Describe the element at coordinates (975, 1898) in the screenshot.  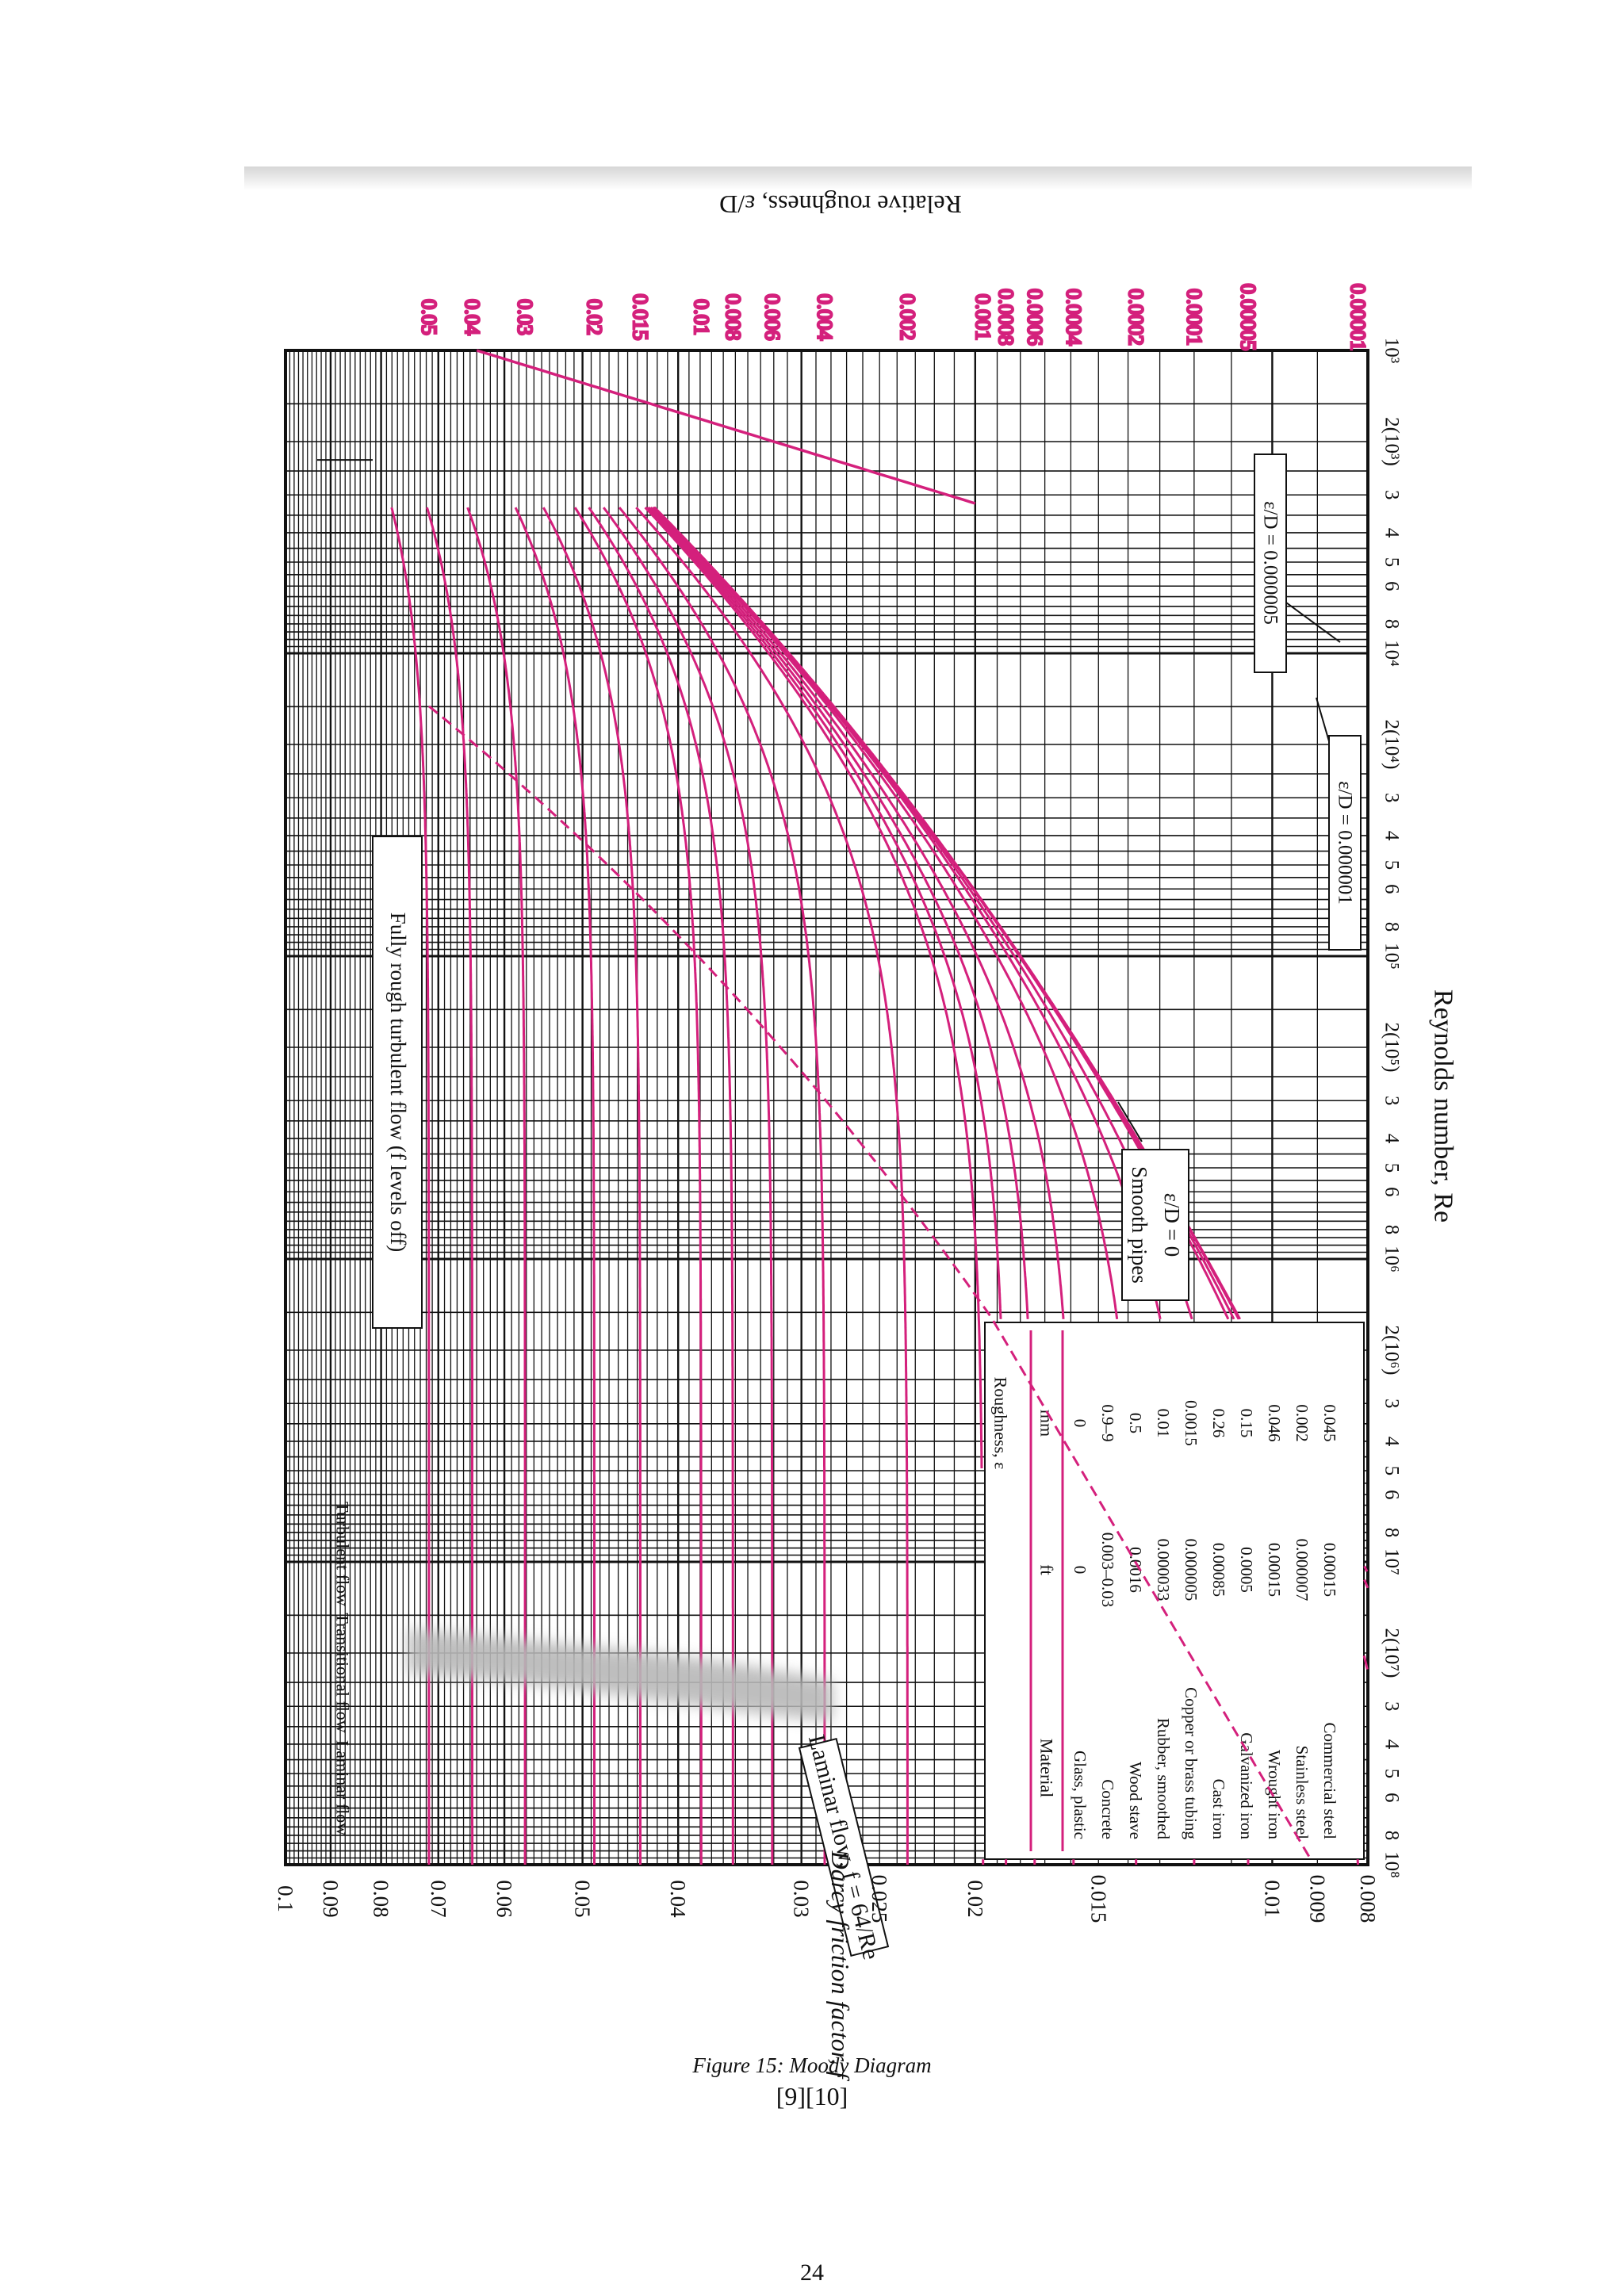
I see `friction-tick-label: 0.02` at that location.